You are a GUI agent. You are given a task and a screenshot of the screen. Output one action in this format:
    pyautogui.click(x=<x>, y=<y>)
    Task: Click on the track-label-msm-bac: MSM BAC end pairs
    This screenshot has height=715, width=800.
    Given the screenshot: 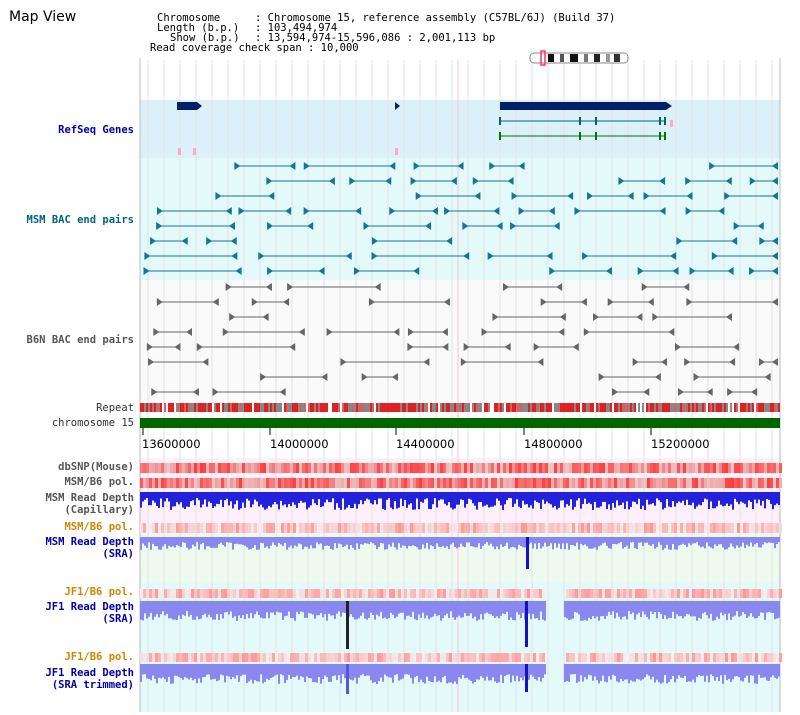 What is the action you would take?
    pyautogui.click(x=80, y=220)
    